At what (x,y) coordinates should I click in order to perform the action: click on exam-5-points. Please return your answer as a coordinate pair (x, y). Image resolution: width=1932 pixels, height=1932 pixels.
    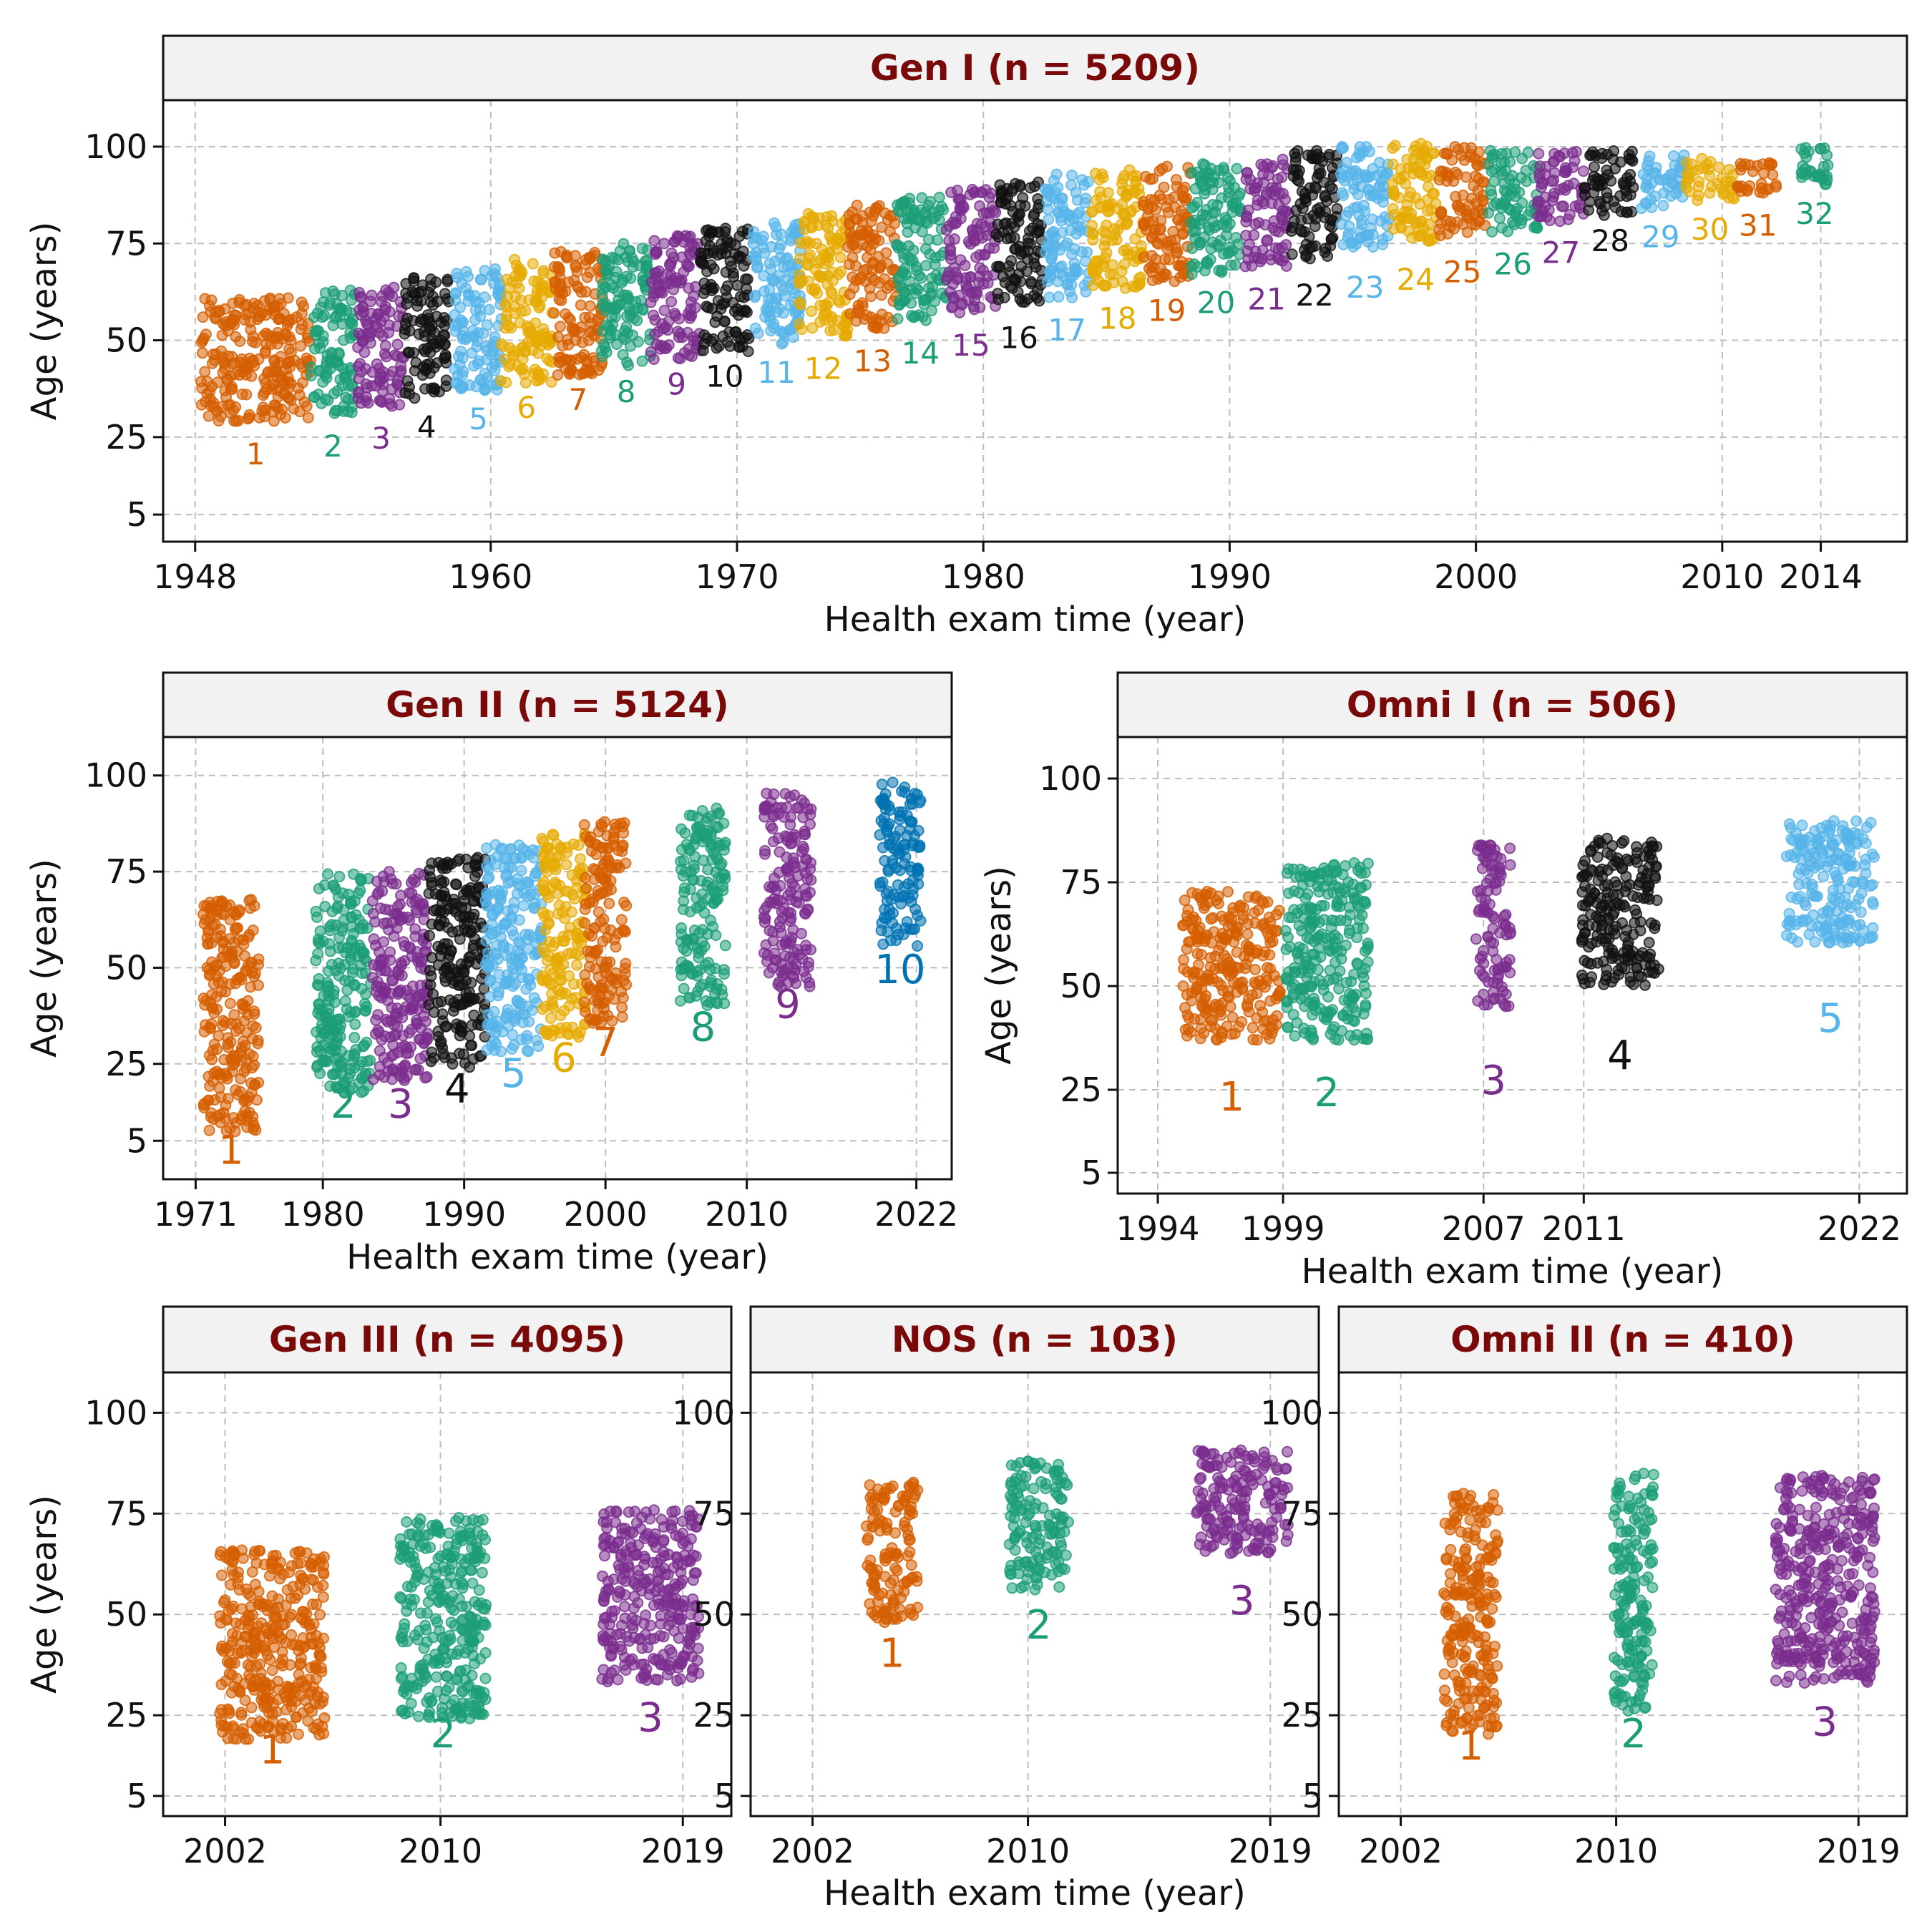
    Looking at the image, I should click on (478, 329).